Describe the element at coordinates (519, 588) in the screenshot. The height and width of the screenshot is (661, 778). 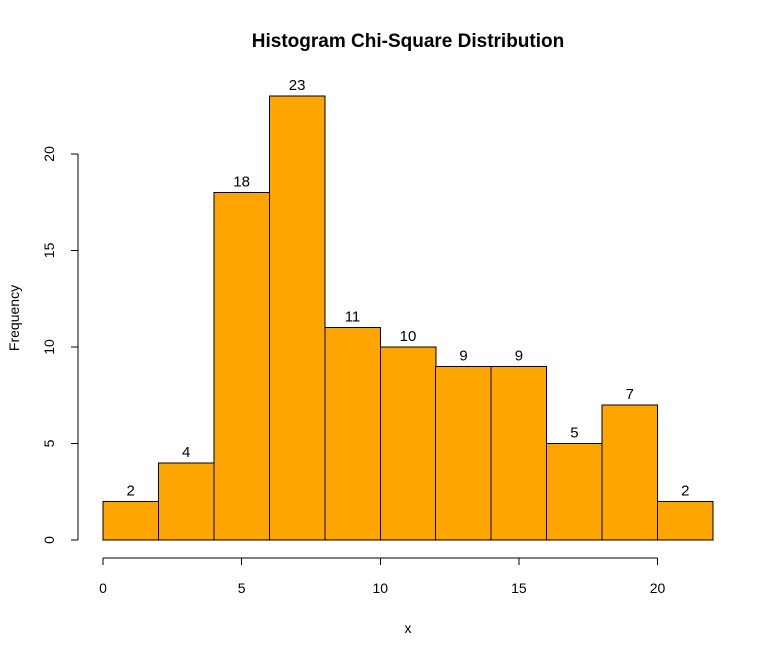
I see `x-tick-label: 15` at that location.